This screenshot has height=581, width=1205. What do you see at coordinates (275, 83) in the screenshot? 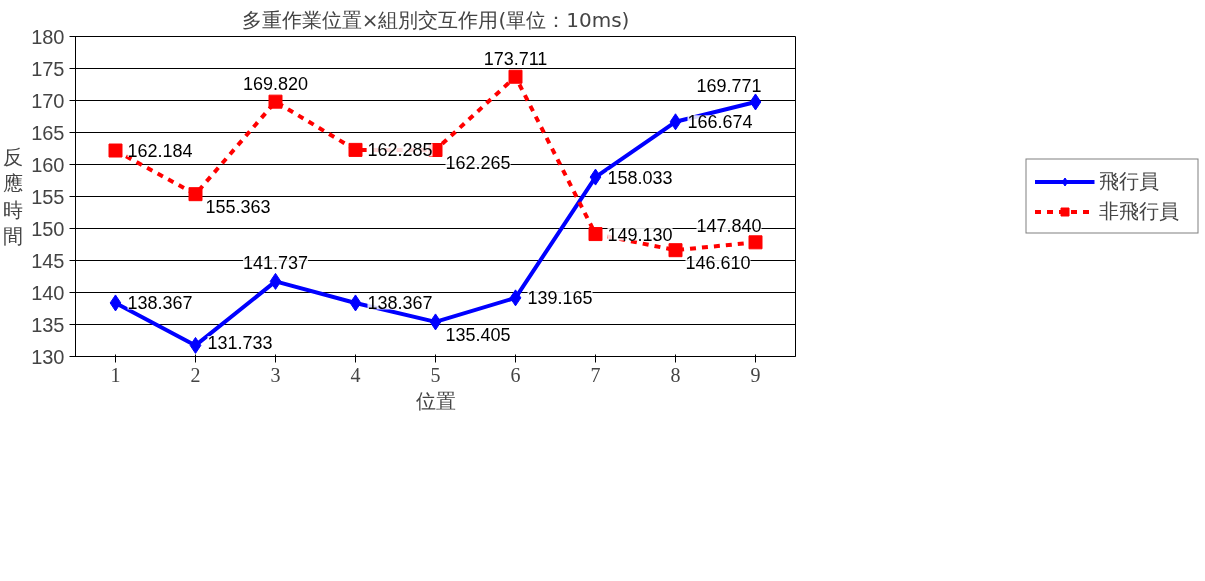
I see `data-label: 169.820` at bounding box center [275, 83].